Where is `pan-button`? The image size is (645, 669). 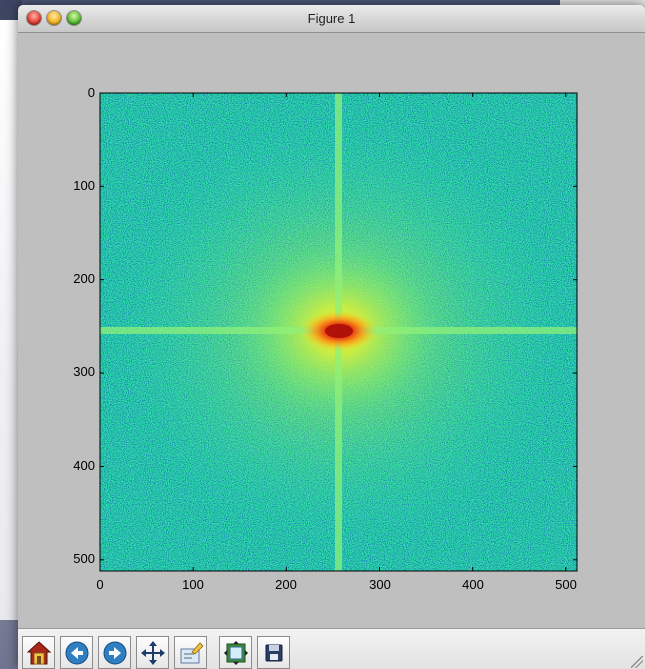
pan-button is located at coordinates (152, 652).